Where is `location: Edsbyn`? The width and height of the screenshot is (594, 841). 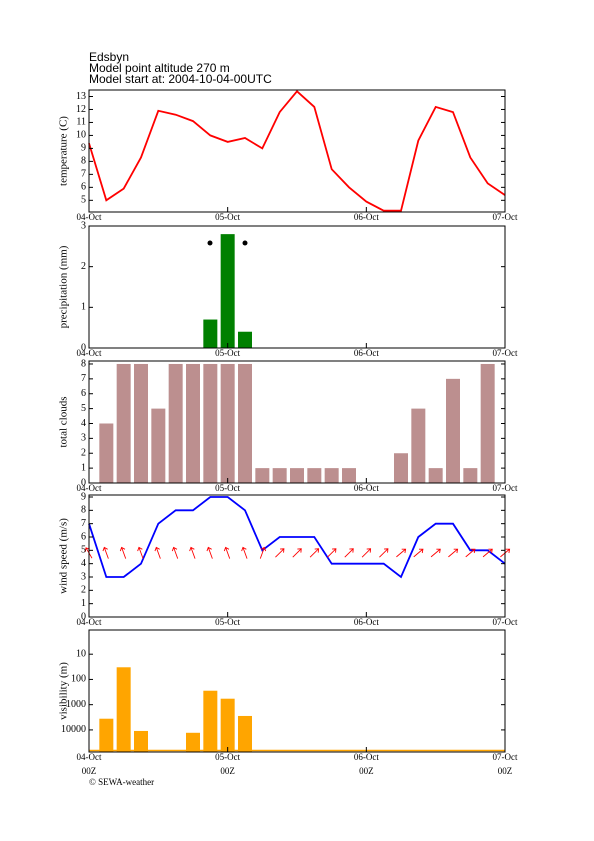
location: Edsbyn is located at coordinates (109, 57).